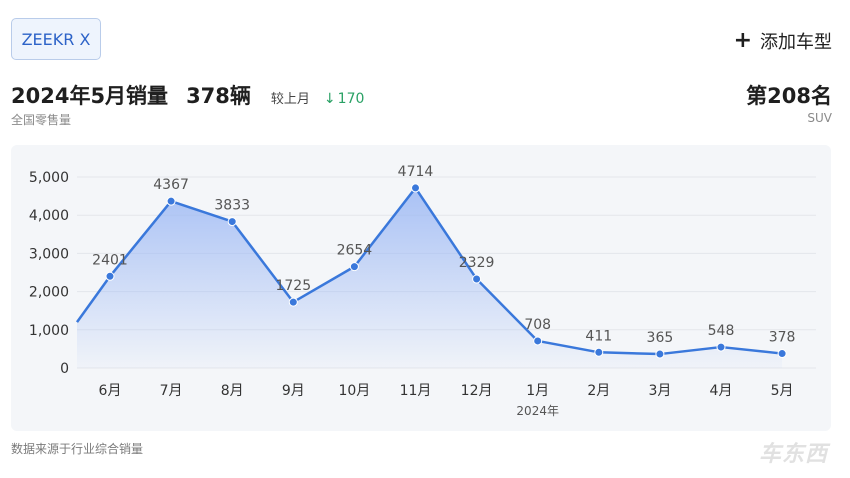 Image resolution: width=850 pixels, height=478 pixels. I want to click on arrow-down-icon: ↓, so click(329, 99).